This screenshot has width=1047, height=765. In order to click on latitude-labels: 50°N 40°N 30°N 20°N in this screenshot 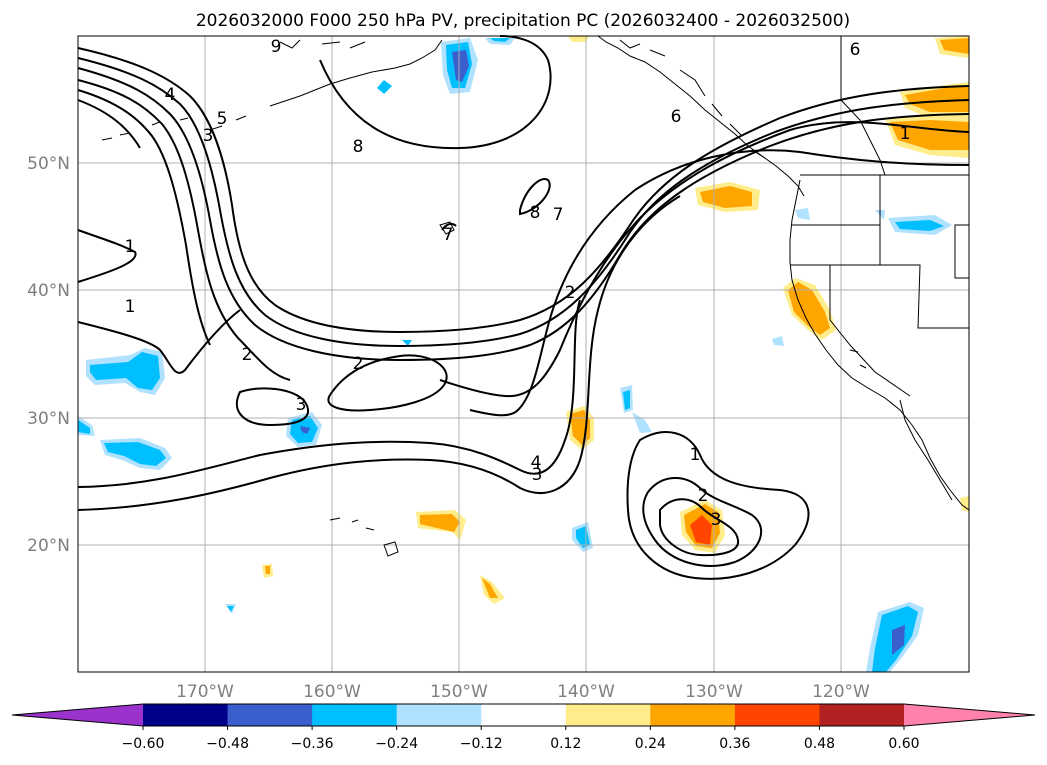, I will do `click(48, 355)`.